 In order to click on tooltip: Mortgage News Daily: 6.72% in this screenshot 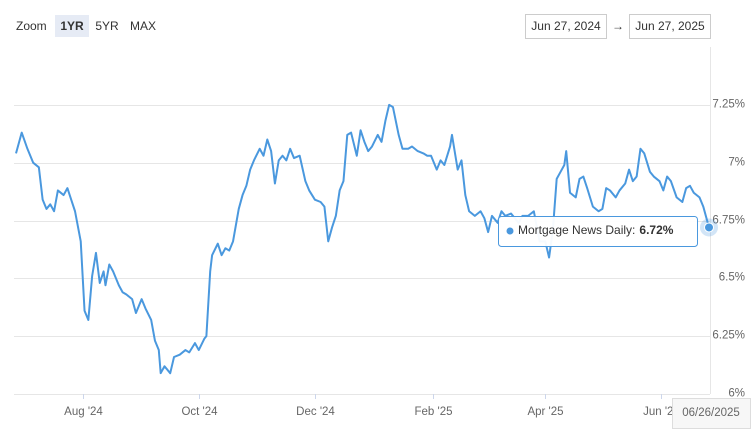, I will do `click(598, 231)`.